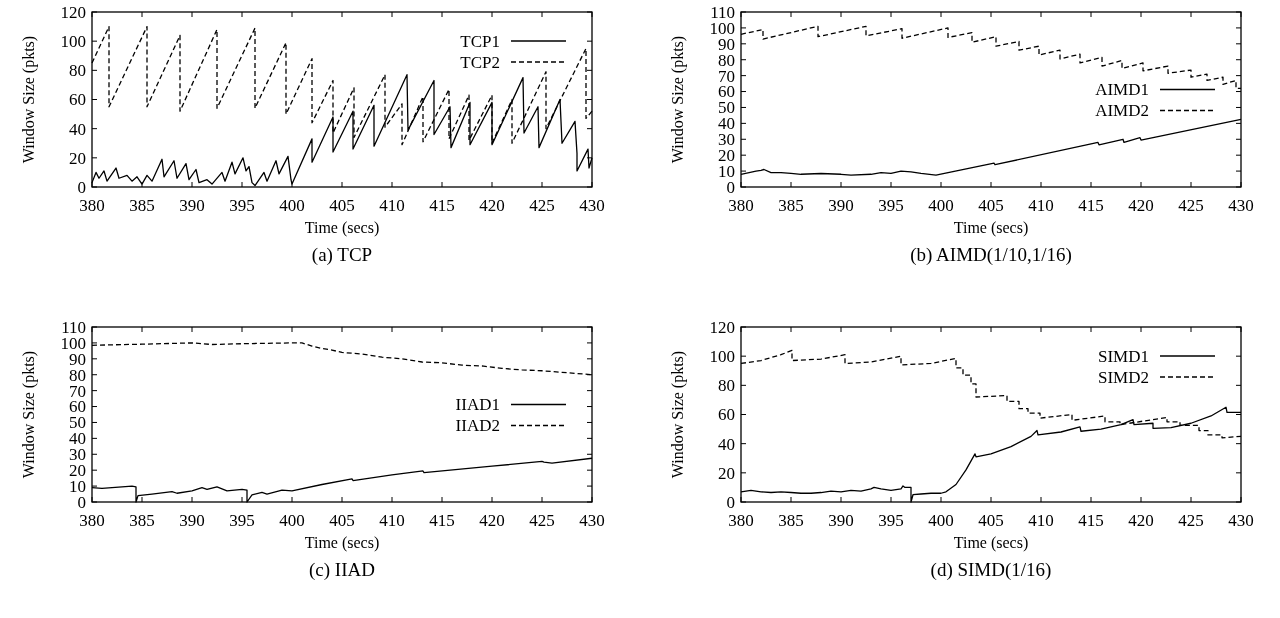 Image resolution: width=1280 pixels, height=618 pixels. Describe the element at coordinates (480, 62) in the screenshot. I see `legend-label: TCP2` at that location.